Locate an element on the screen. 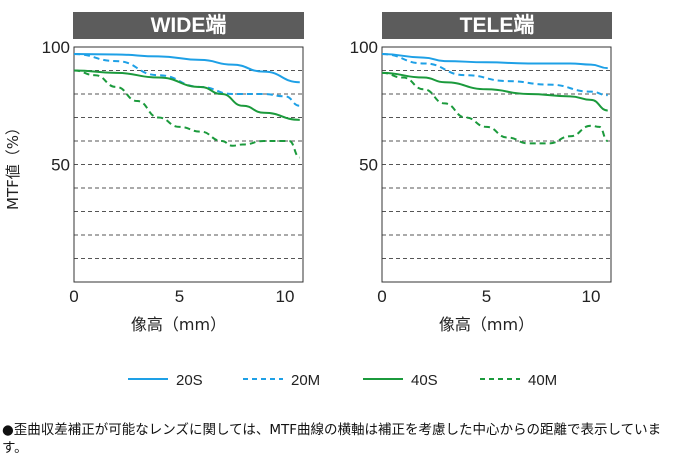  tele-title: TELE端 is located at coordinates (497, 25).